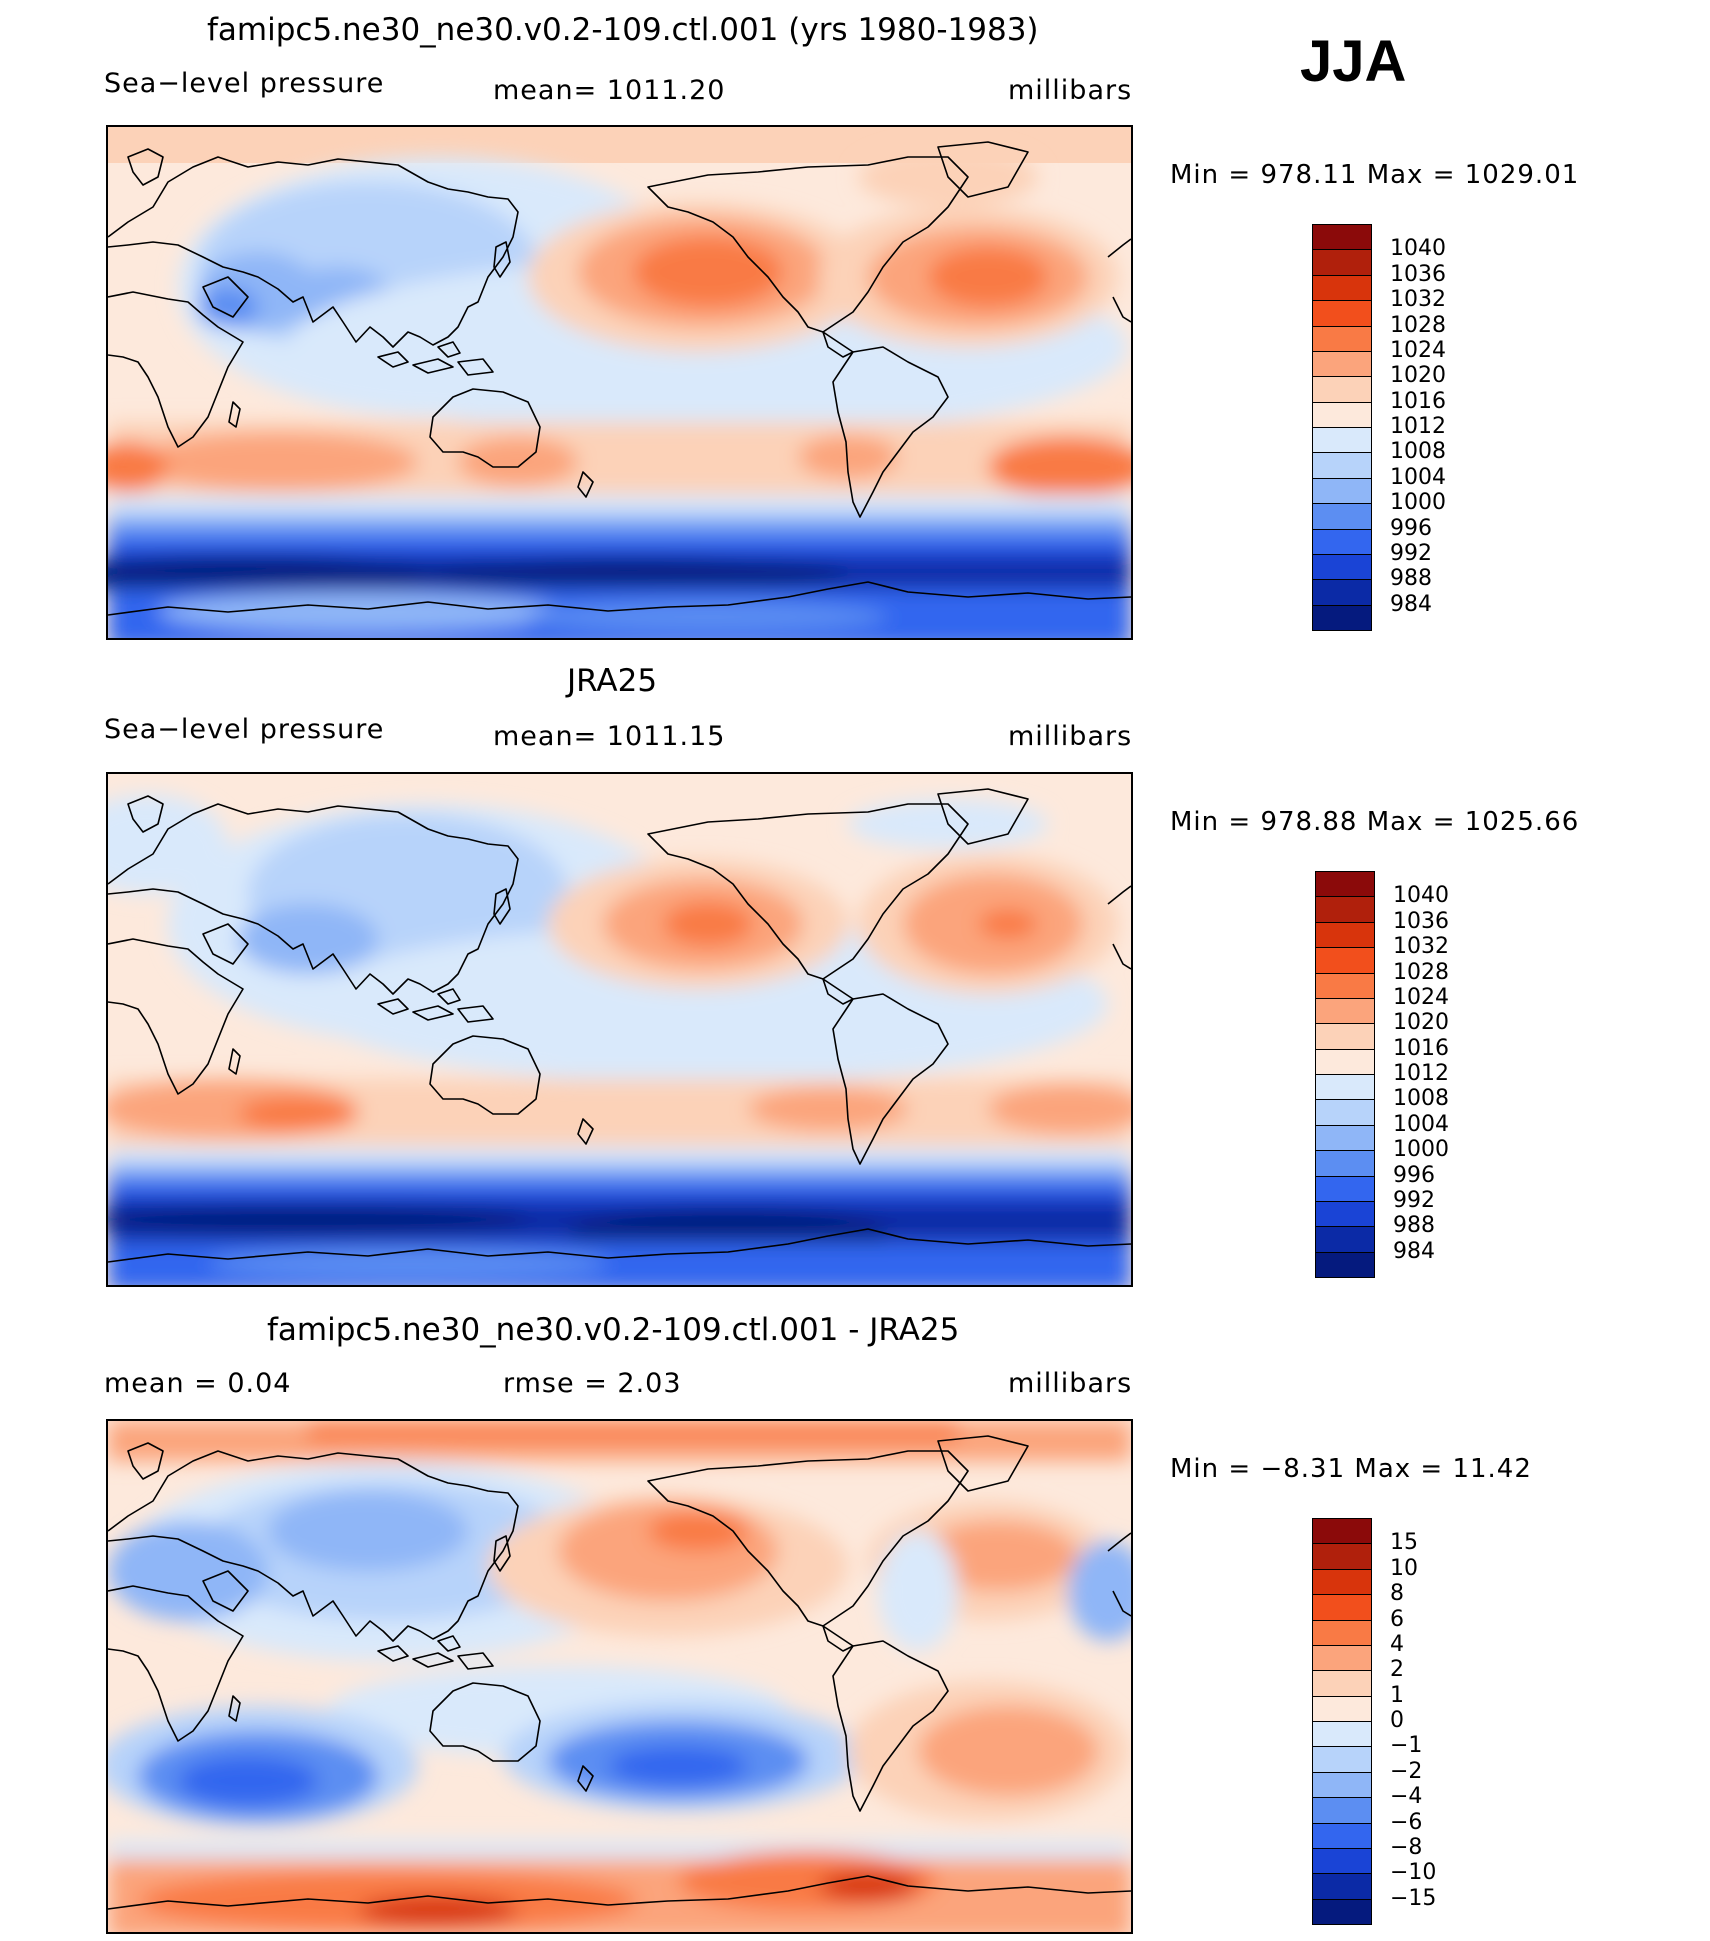 Image resolution: width=1710 pixels, height=1941 pixels. I want to click on colorbar-tick-label: 1028, so click(1418, 325).